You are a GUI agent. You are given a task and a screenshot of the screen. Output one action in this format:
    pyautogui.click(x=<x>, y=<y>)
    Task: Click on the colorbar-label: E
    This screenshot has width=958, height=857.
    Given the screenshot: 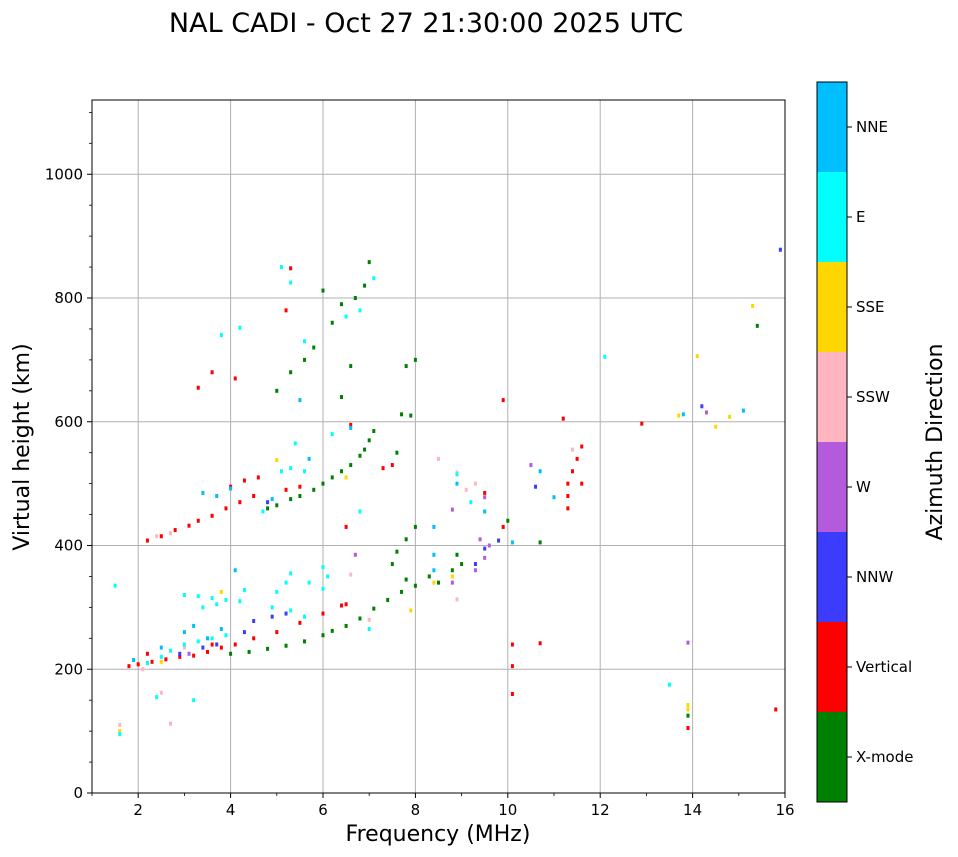 What is the action you would take?
    pyautogui.click(x=860, y=217)
    